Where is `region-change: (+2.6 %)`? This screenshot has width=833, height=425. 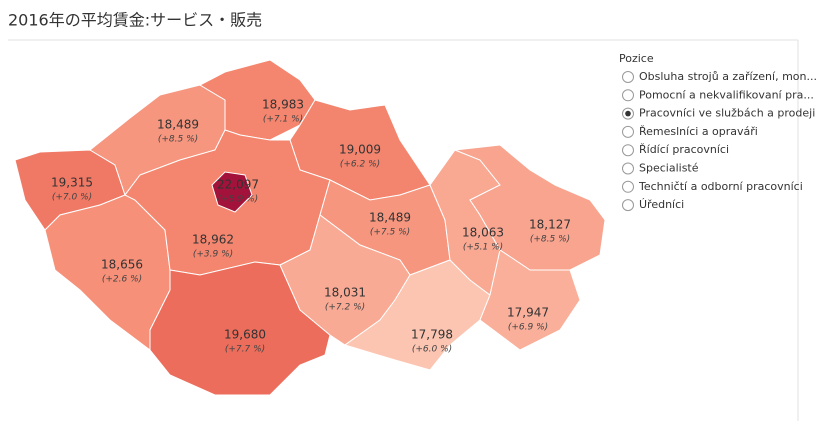
region-change: (+2.6 %) is located at coordinates (122, 280).